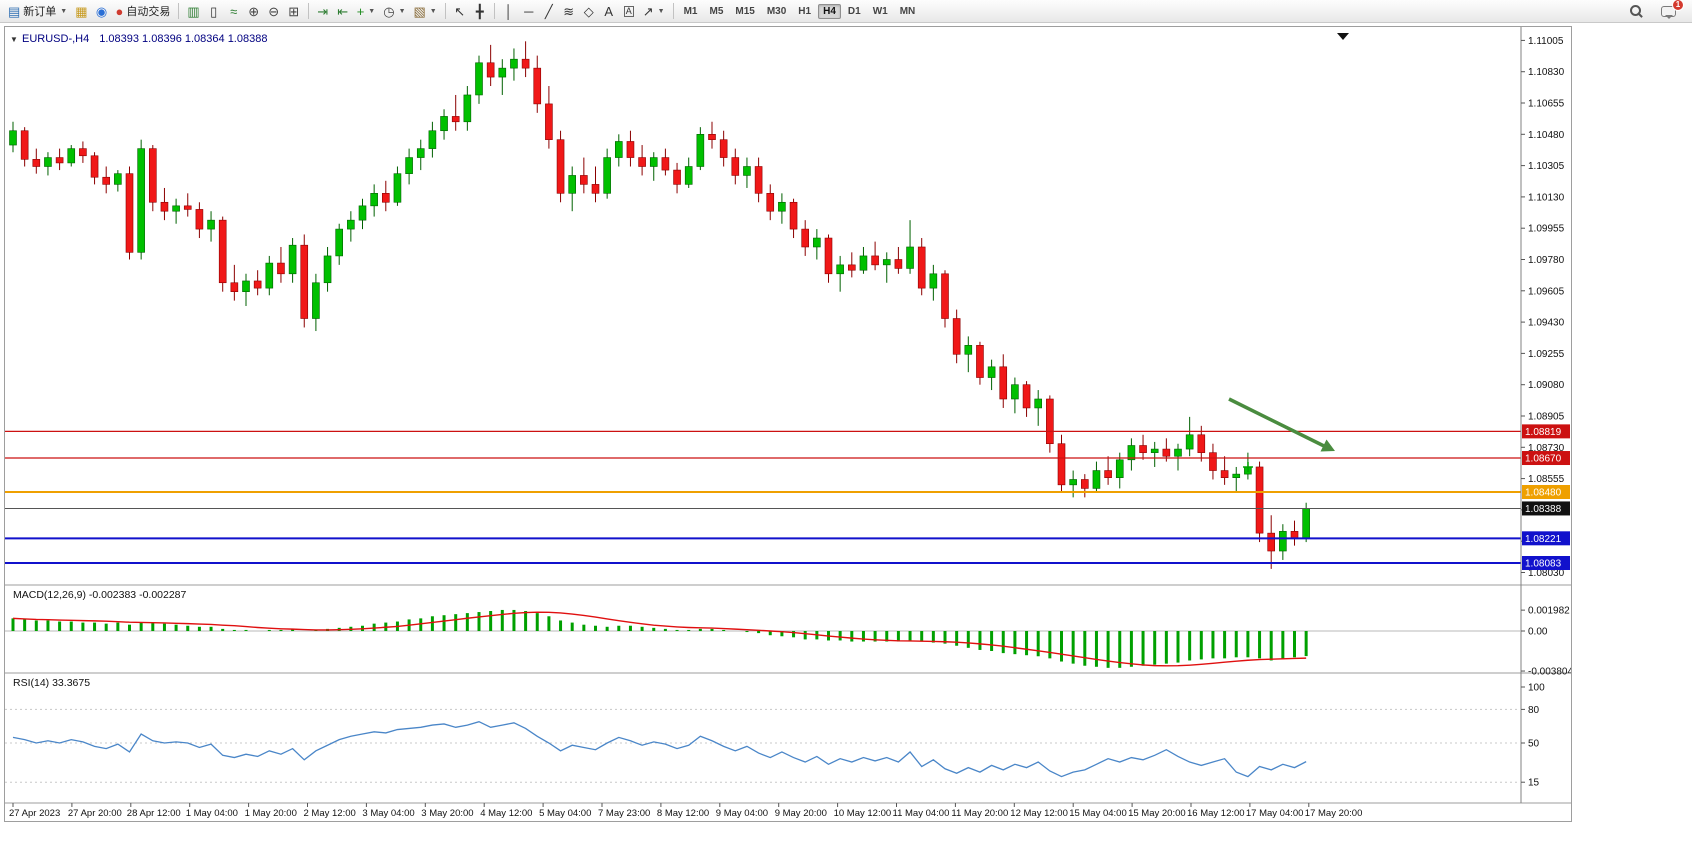  Describe the element at coordinates (742, 813) in the screenshot. I see `date-tick-label: 9 May 04:00` at that location.